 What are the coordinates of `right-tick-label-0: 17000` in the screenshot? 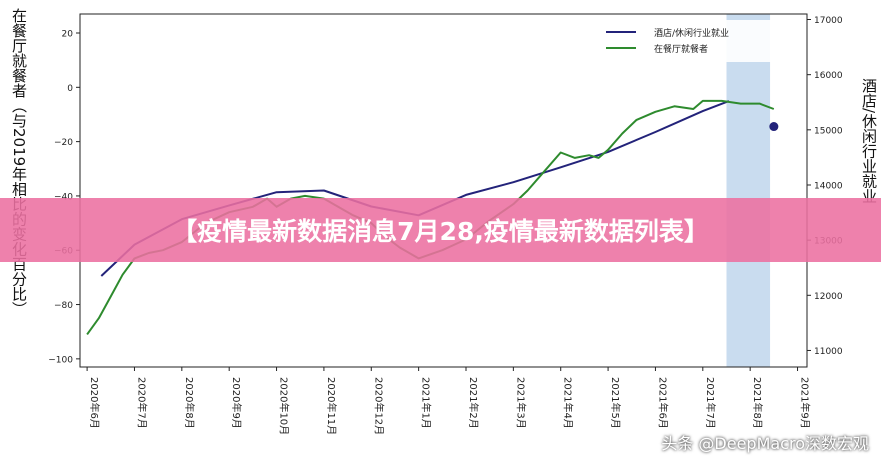 It's located at (828, 21).